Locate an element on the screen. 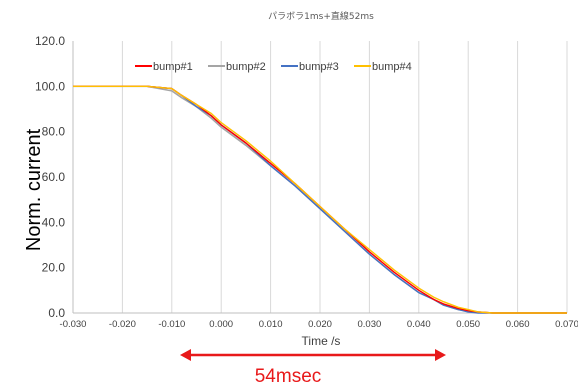  legend: bump#1 bump#2 bump#3 bump#4 is located at coordinates (273, 67).